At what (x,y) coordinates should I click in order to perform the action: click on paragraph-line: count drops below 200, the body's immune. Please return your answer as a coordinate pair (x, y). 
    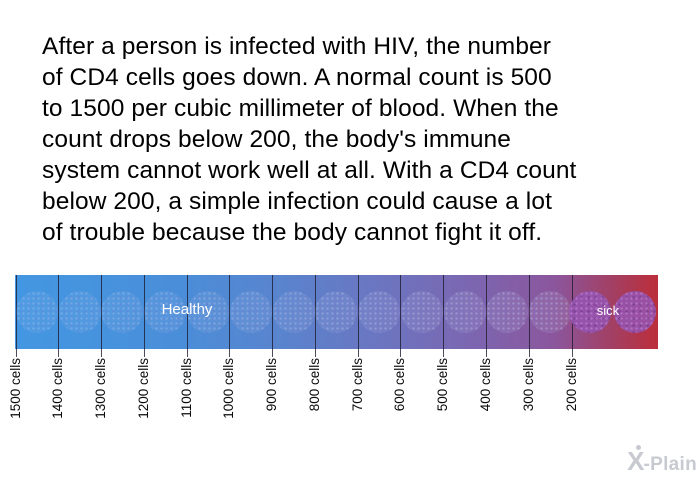
    Looking at the image, I should click on (277, 139).